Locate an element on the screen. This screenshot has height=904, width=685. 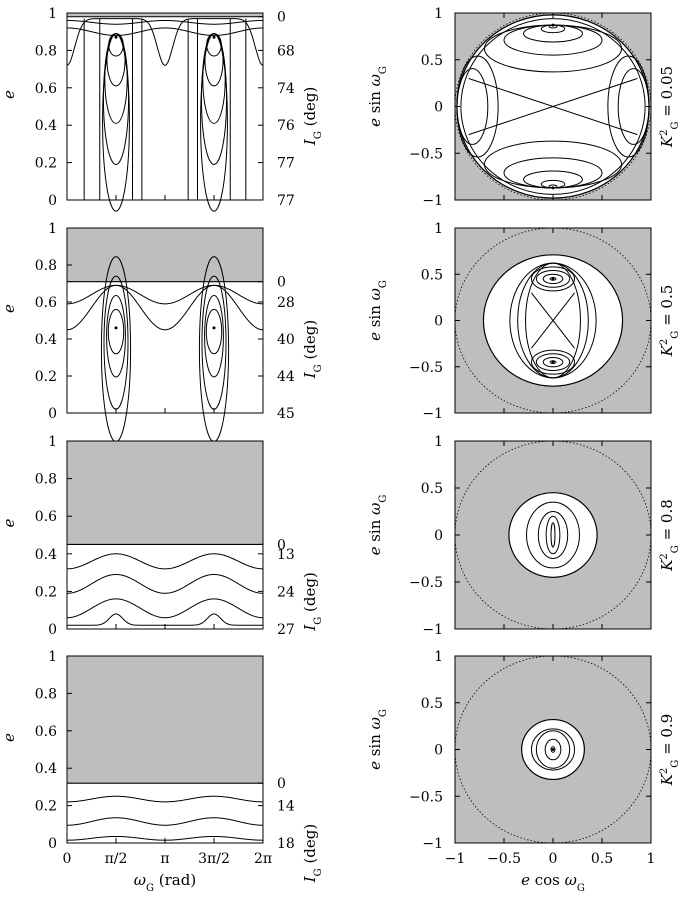
y2tick-label: 44 is located at coordinates (286, 377).